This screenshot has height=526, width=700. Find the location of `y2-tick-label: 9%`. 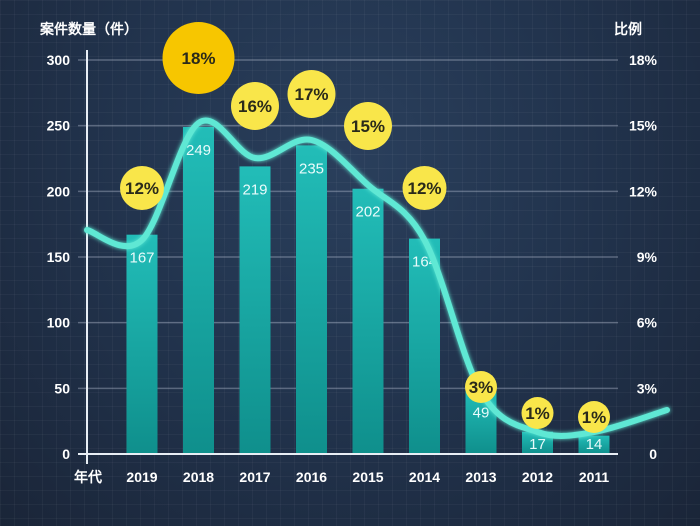

y2-tick-label: 9% is located at coordinates (647, 257).